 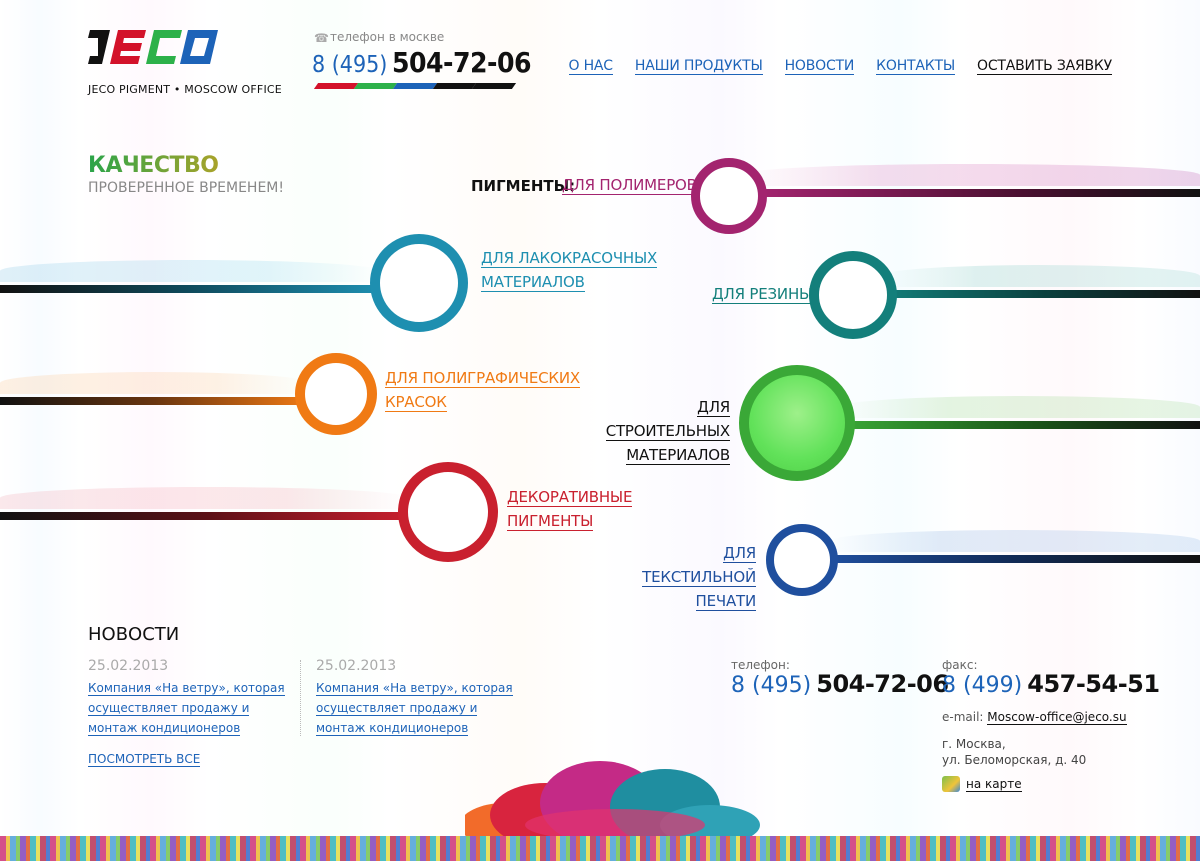 I want to click on pigment-line-inks, so click(x=155, y=401).